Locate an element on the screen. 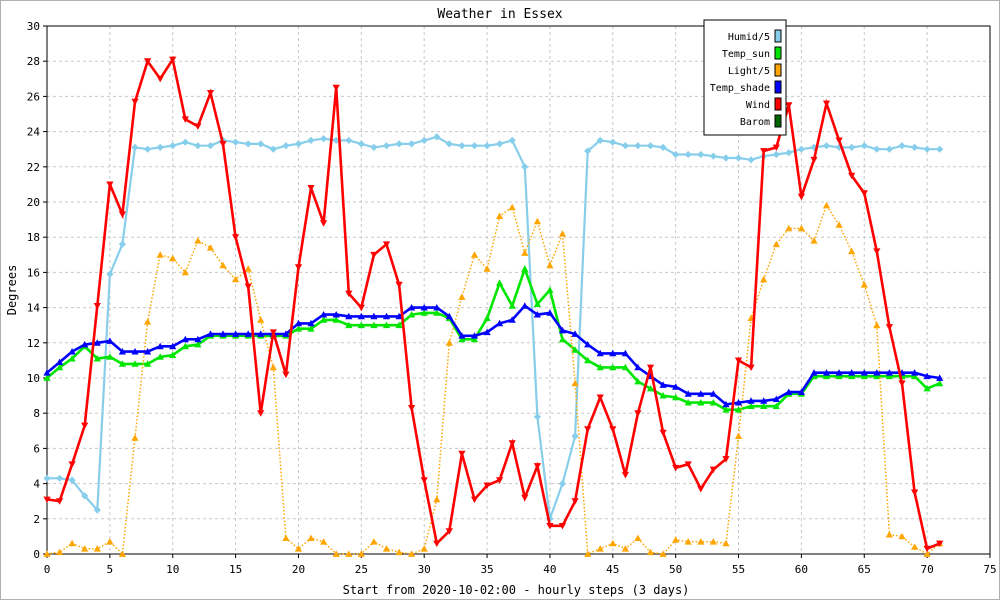 This screenshot has height=605, width=1000. legend-swatch-temp-sun is located at coordinates (778, 53).